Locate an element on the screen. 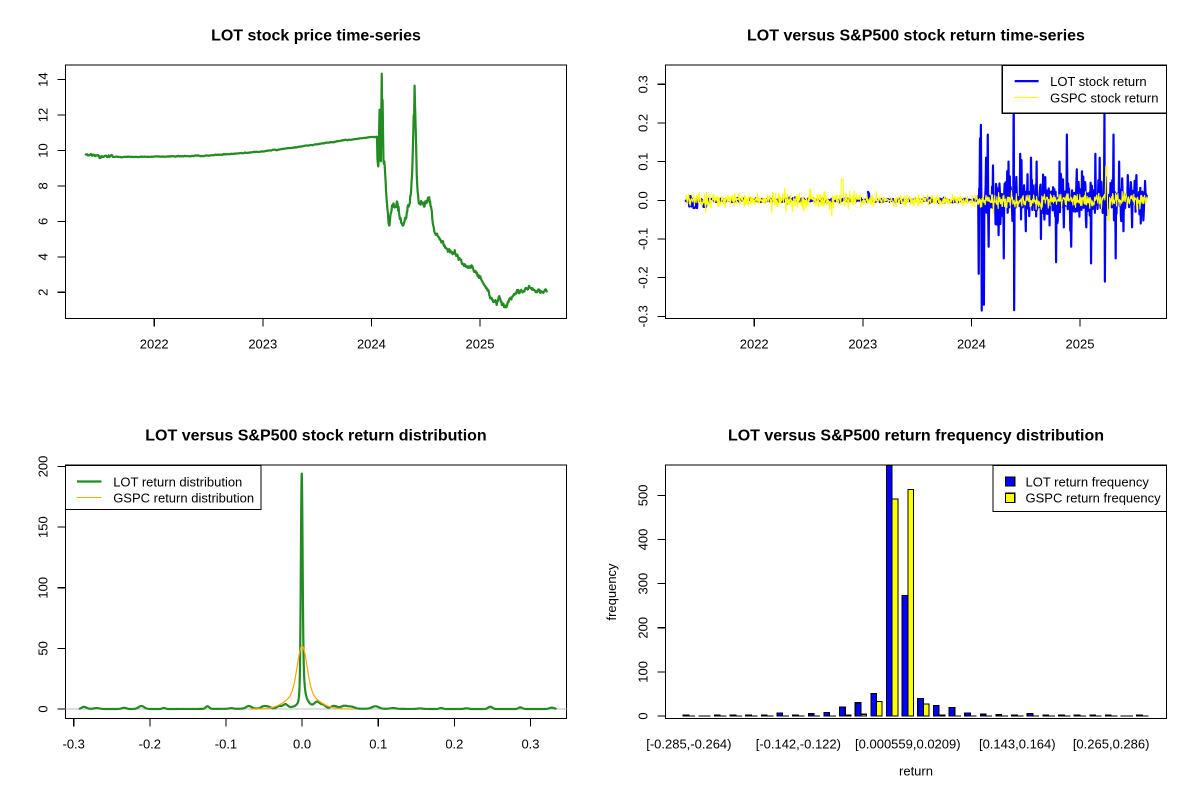  svg-text: 10 is located at coordinates (43, 150).